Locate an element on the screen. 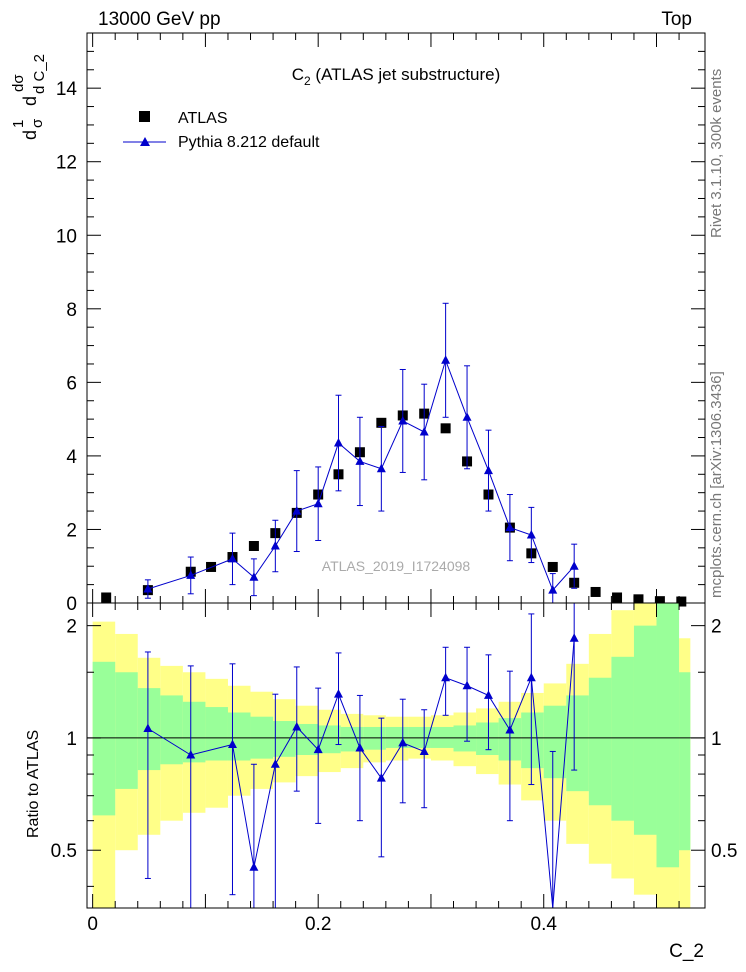  rivet-label: Rivet 3.1.10, 300k events is located at coordinates (716, 153).